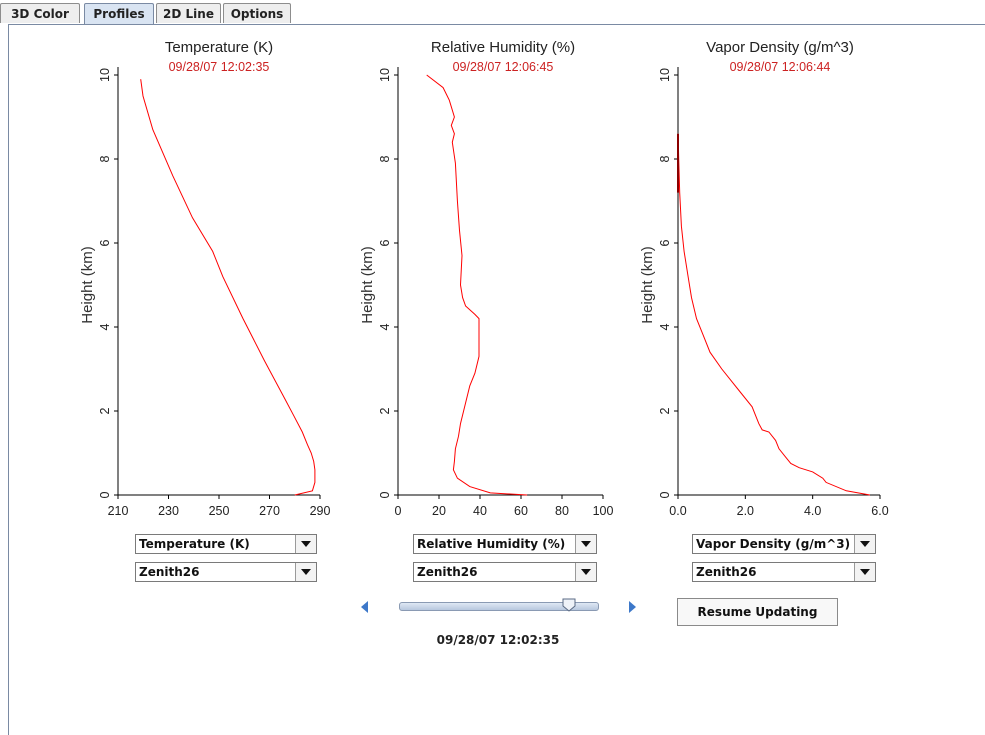  Describe the element at coordinates (757, 612) in the screenshot. I see `resume-updating-button: Resume Updating` at that location.